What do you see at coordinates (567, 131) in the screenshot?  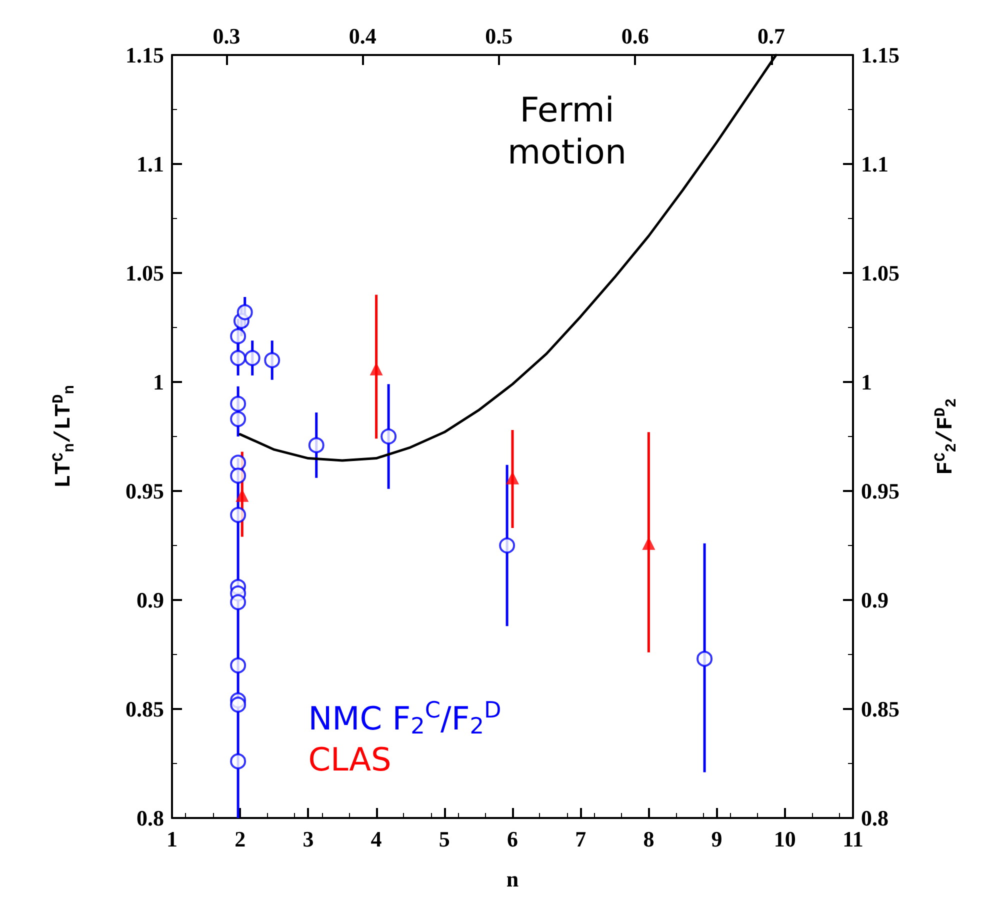 I see `annotation: Fermi motion` at bounding box center [567, 131].